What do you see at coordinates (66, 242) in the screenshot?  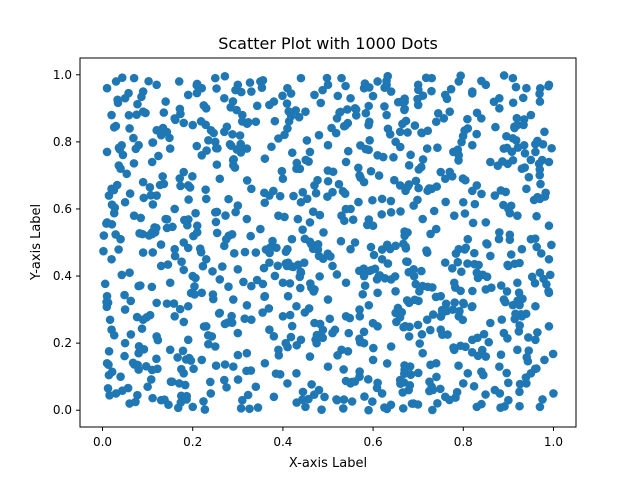 I see `y-axis: 0.0 0.2 0.4 0.6 0.8 1.0` at bounding box center [66, 242].